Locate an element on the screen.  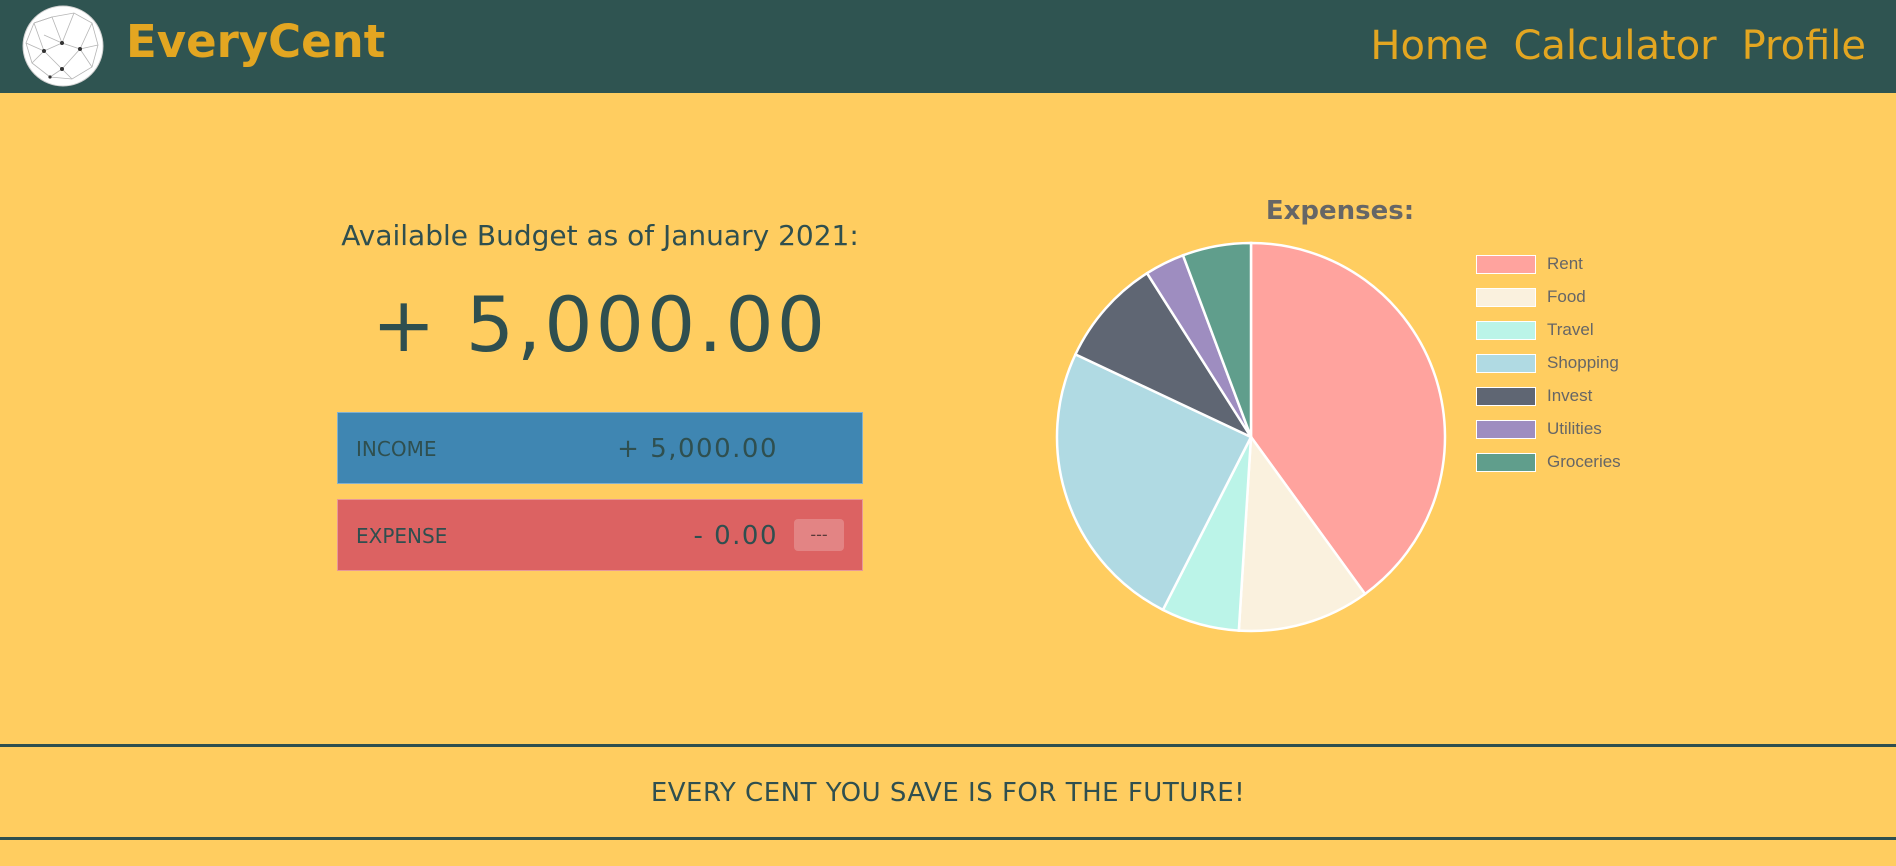
expense-percentage-badge: --- is located at coordinates (819, 535).